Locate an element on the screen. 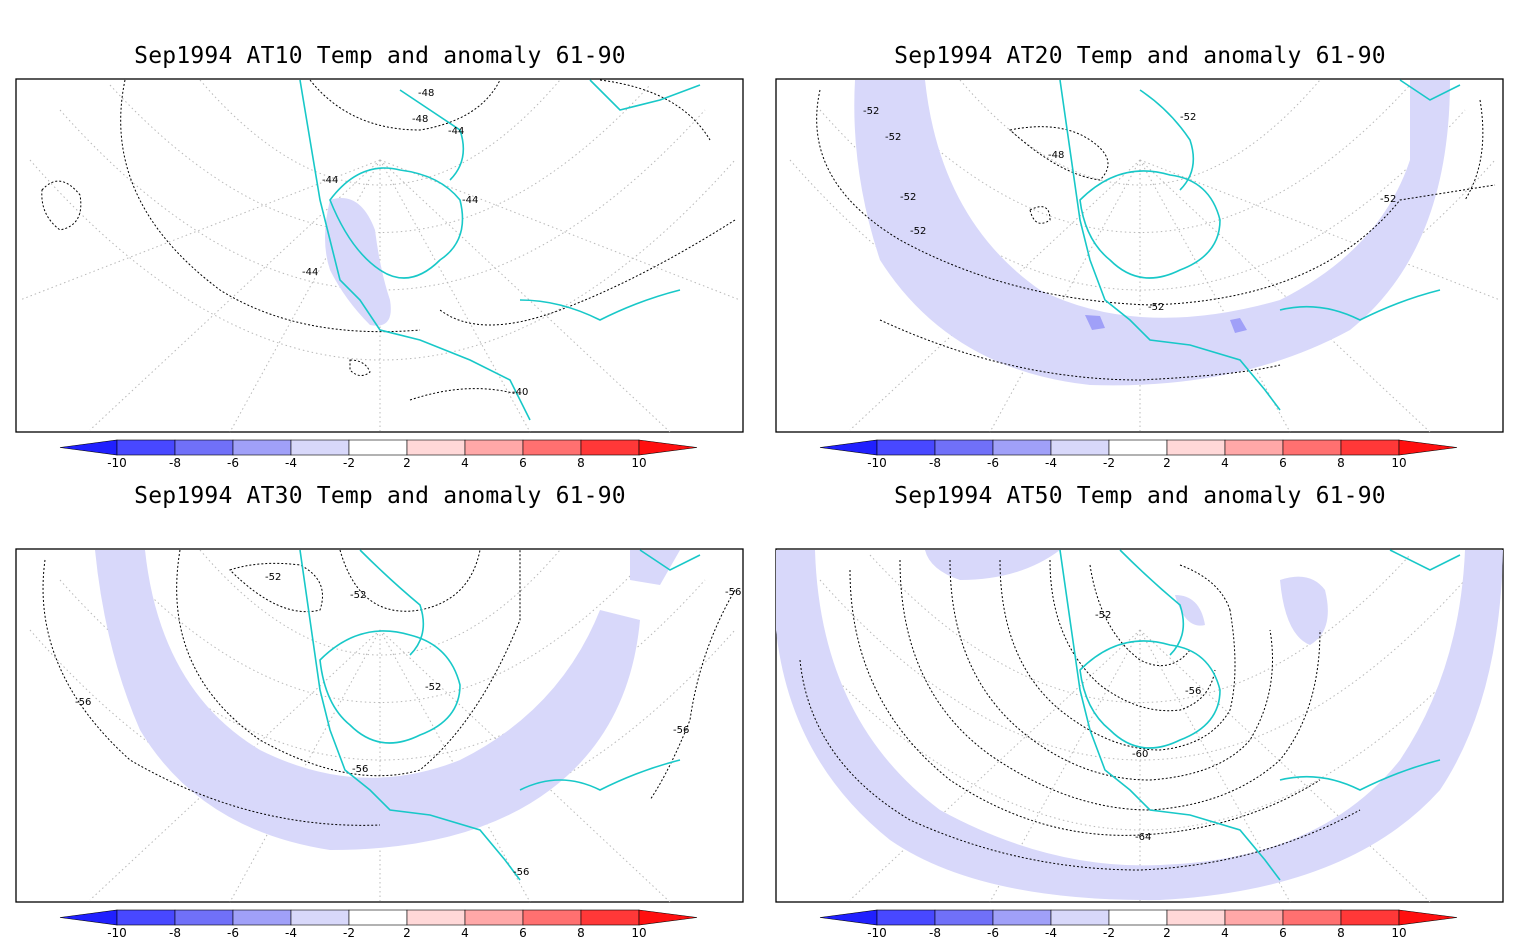  colorbar-tick-label: -6 is located at coordinates (993, 463).